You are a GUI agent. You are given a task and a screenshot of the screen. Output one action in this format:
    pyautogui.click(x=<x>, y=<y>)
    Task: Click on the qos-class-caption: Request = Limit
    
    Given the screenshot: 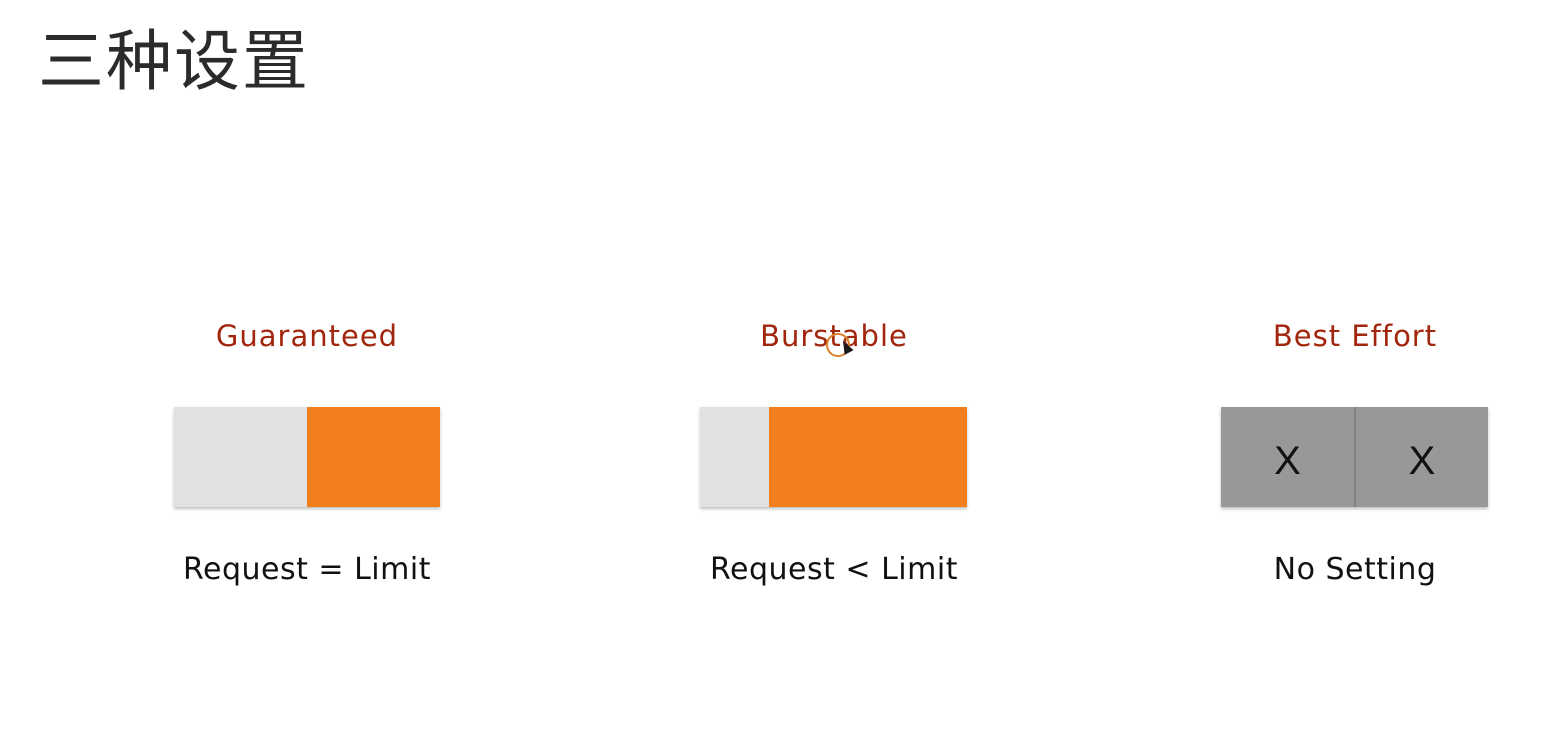 What is the action you would take?
    pyautogui.click(x=307, y=569)
    